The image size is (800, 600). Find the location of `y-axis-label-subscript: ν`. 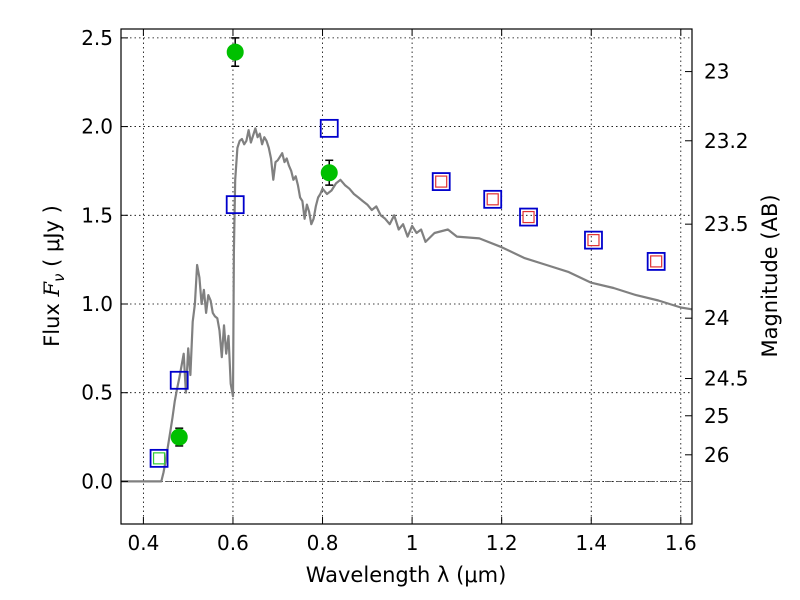

y-axis-label-subscript: ν is located at coordinates (59, 278).